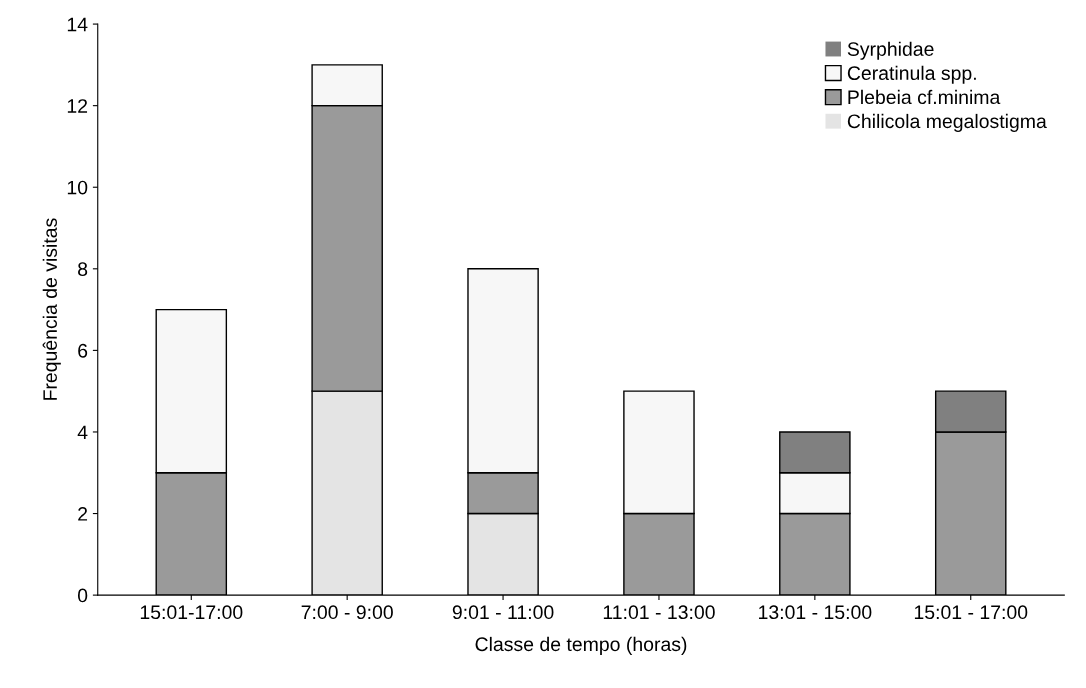 This screenshot has height=688, width=1086. Describe the element at coordinates (947, 122) in the screenshot. I see `legend-label: Chilicola megalostigma` at that location.